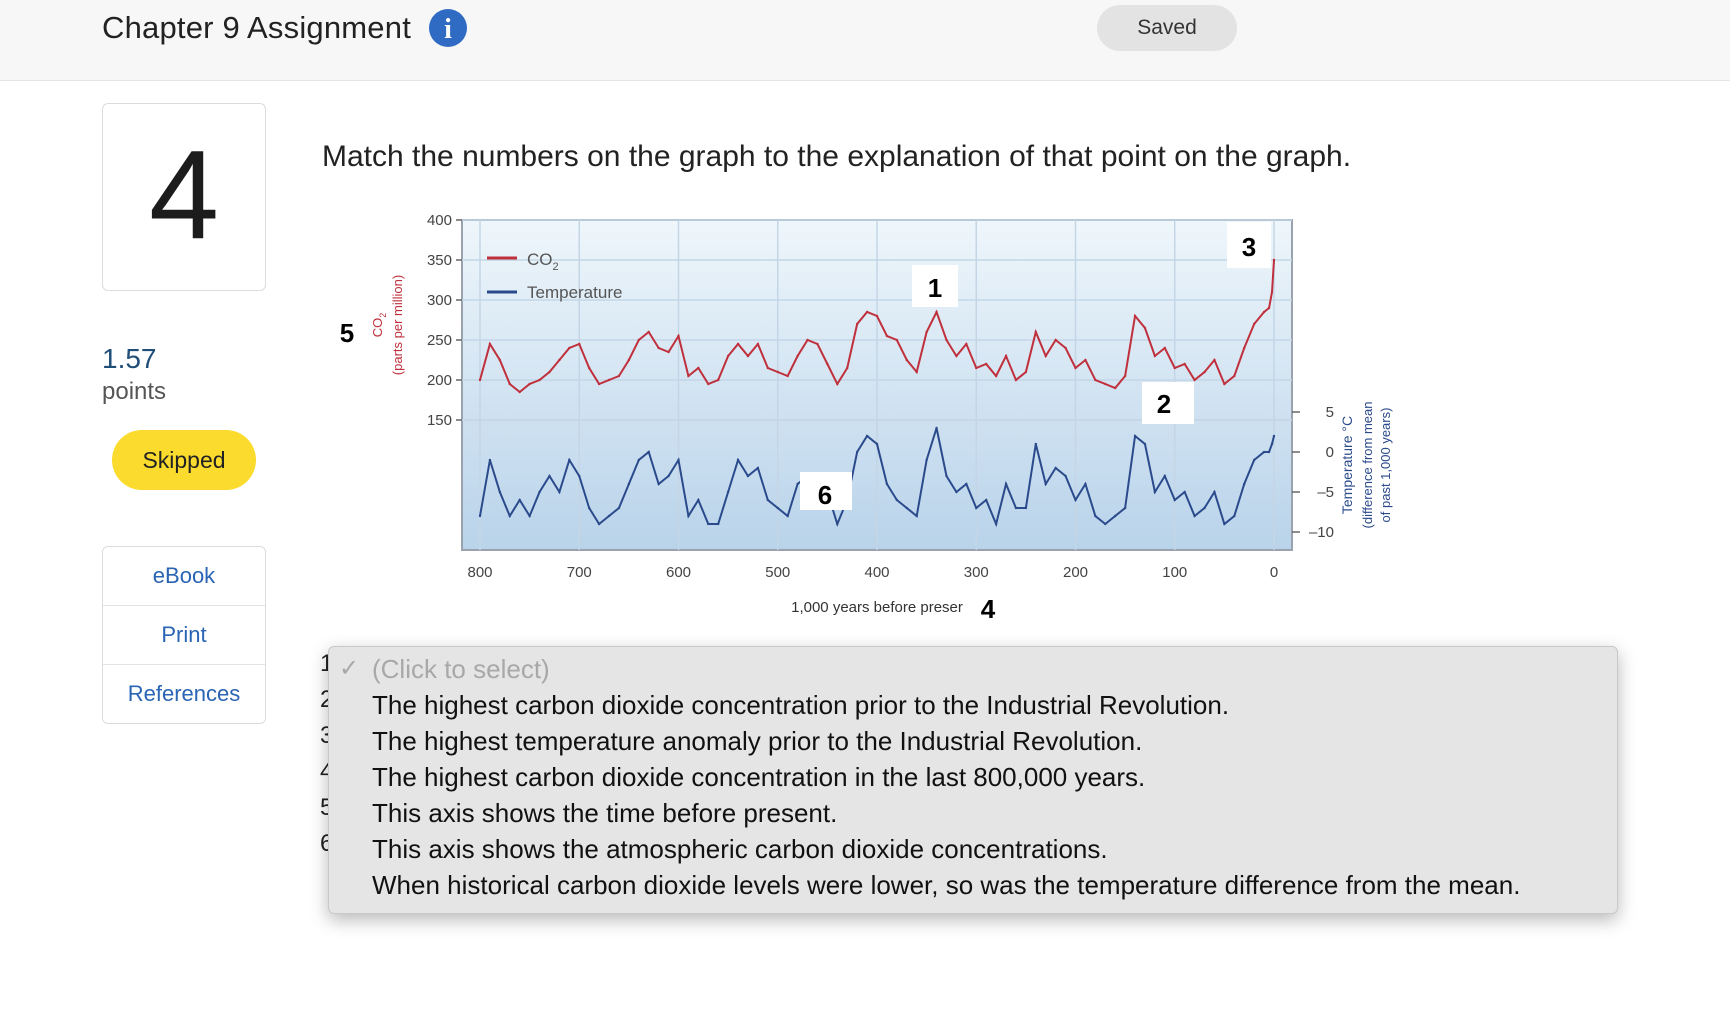  Describe the element at coordinates (579, 572) in the screenshot. I see `x-tick-label: 700` at that location.